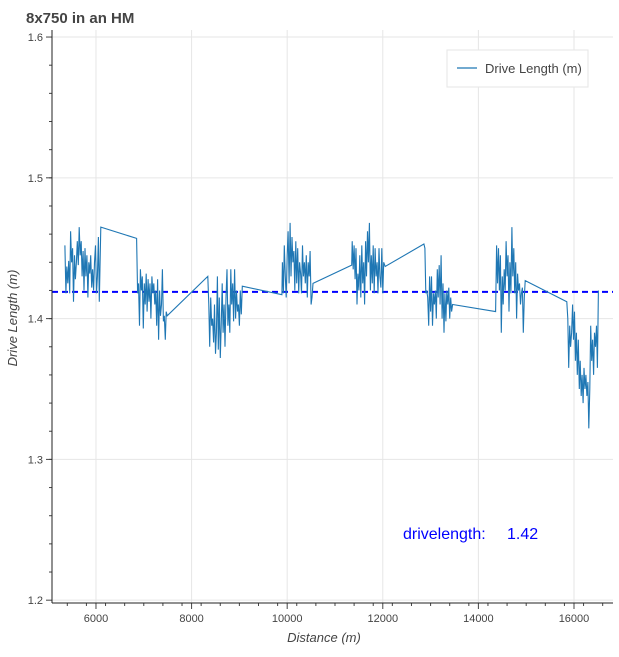  I want to click on annotation-value: 1.42, so click(522, 534).